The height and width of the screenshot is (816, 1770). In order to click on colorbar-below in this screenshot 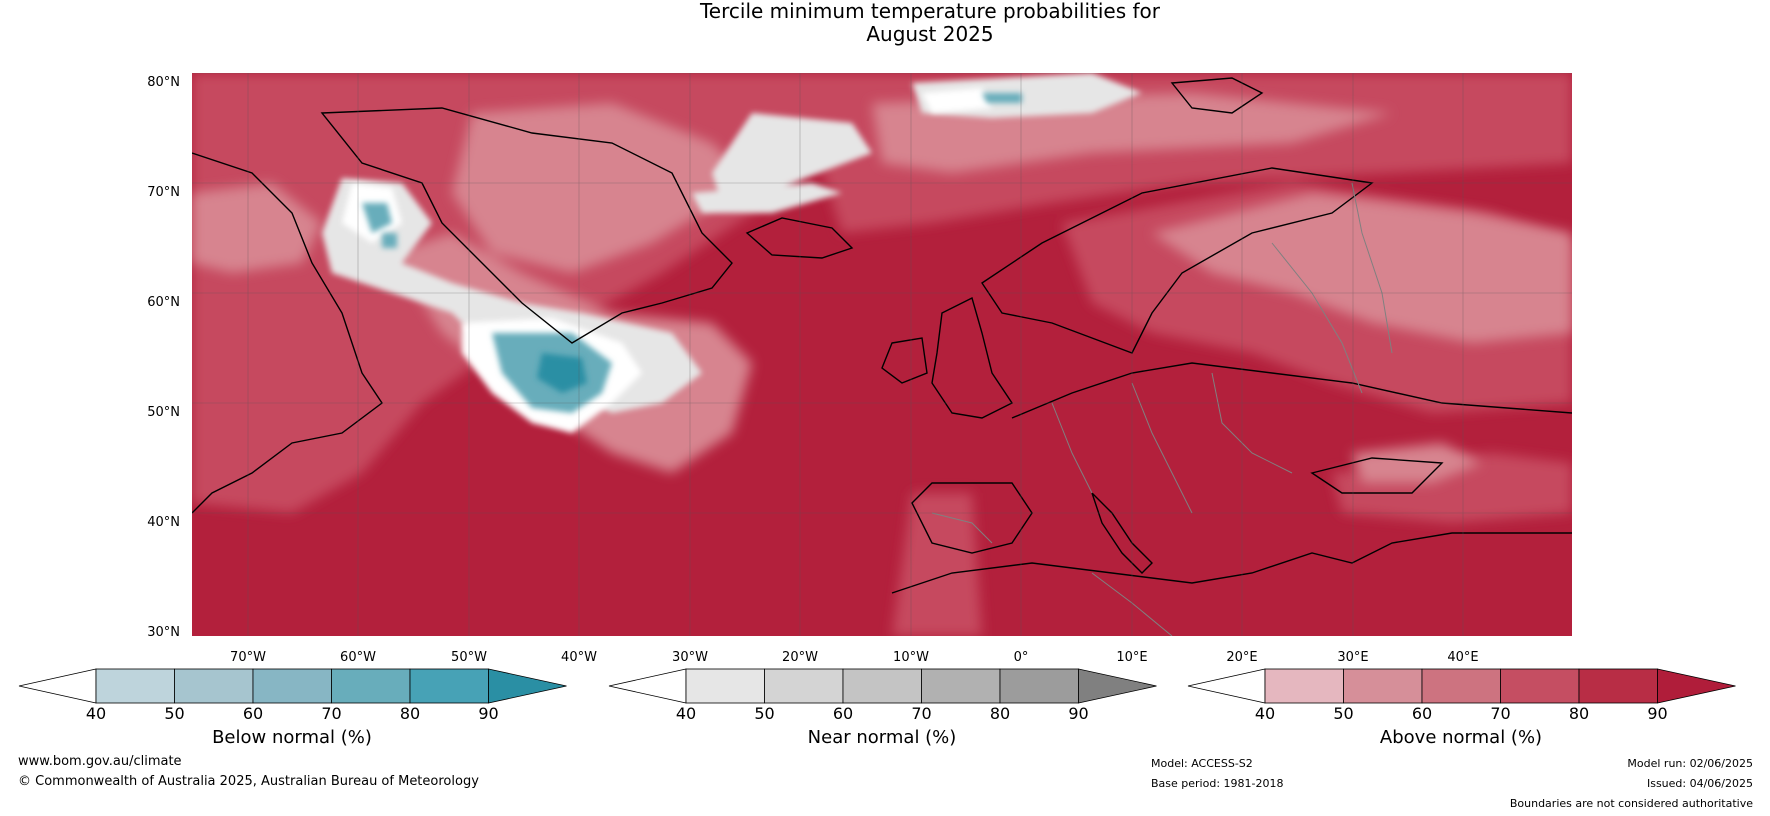, I will do `click(292, 686)`.